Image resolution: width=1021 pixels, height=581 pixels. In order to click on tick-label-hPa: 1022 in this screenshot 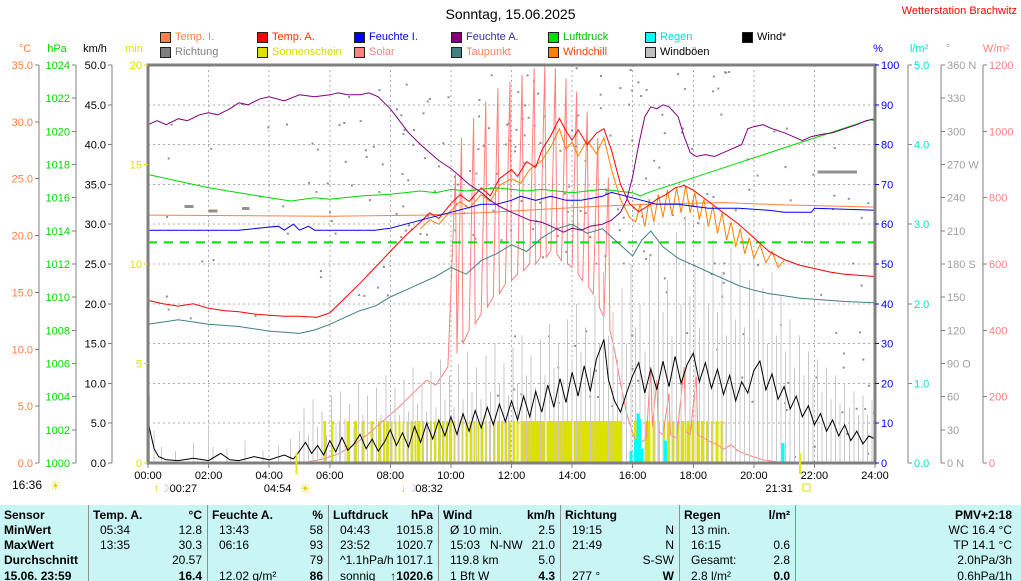, I will do `click(58, 99)`.